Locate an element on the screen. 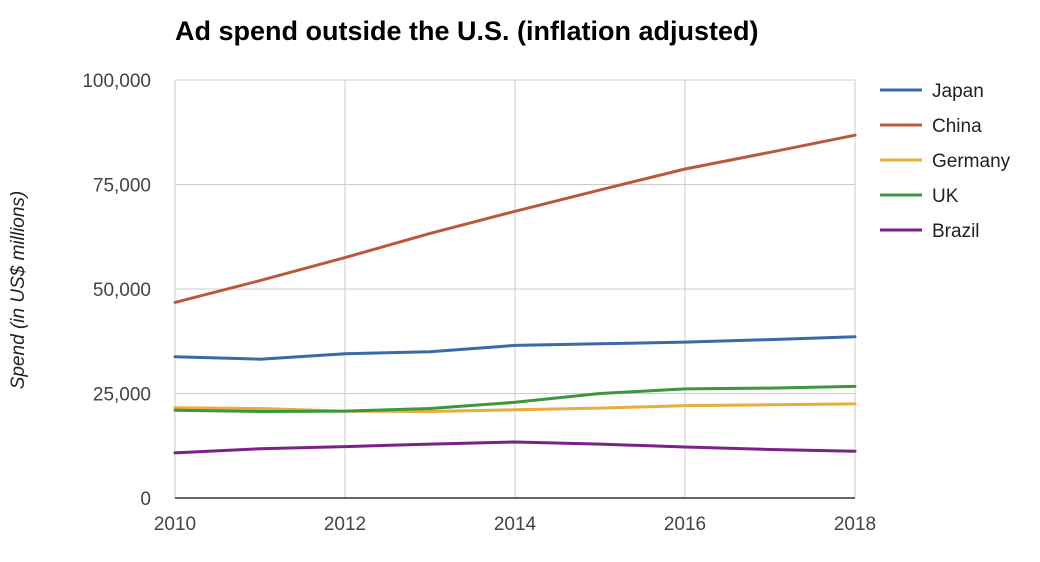  legend-item-japan: Japan is located at coordinates (932, 91).